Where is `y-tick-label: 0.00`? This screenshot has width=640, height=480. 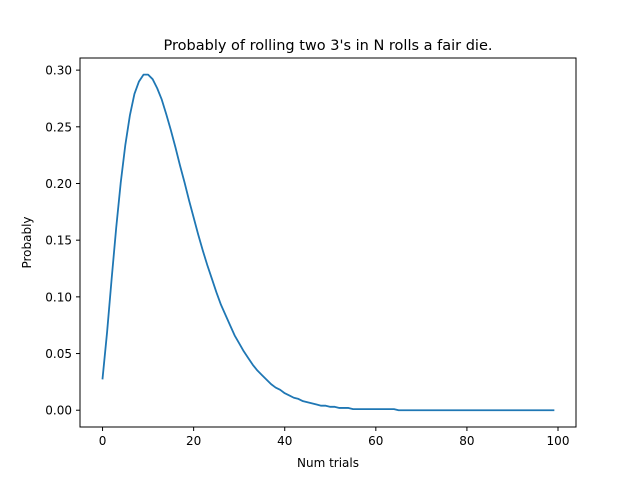 y-tick-label: 0.00 is located at coordinates (58, 411).